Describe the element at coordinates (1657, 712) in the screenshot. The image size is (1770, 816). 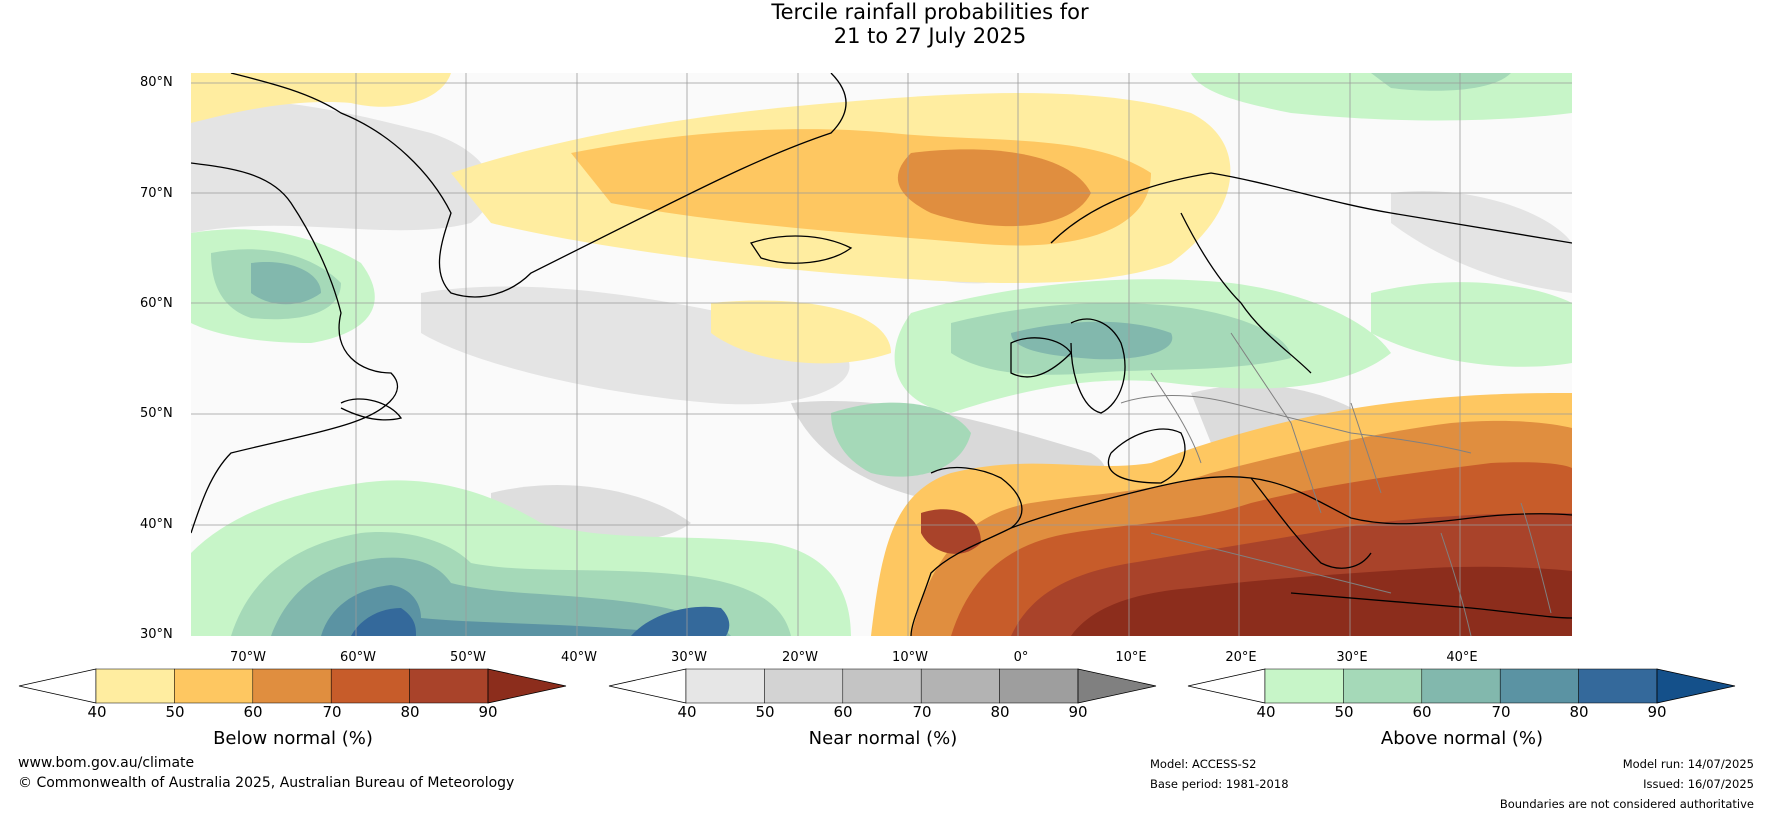
I see `cb2-tick: 90` at that location.